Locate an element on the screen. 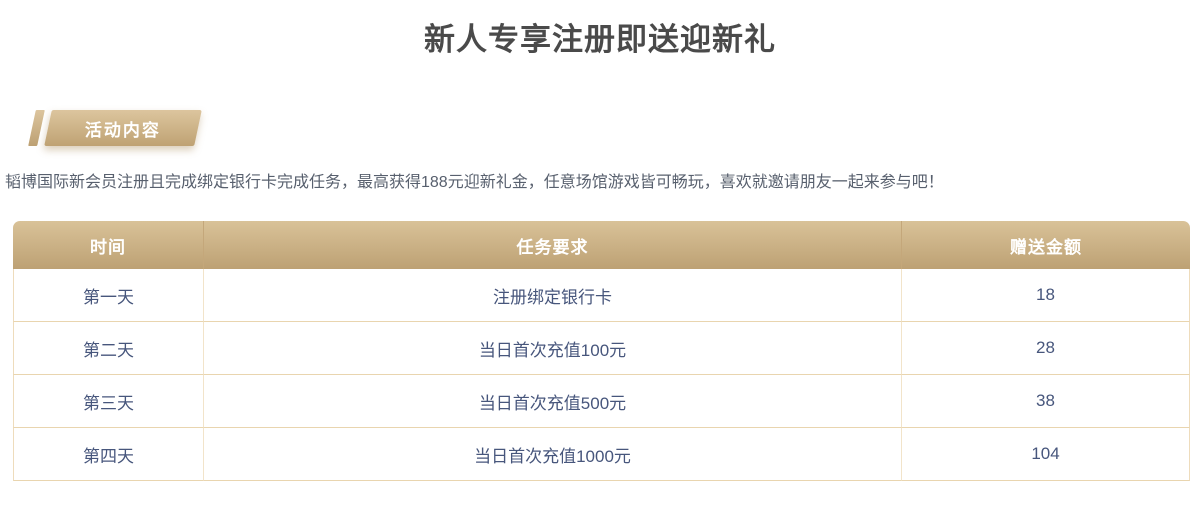 The height and width of the screenshot is (510, 1200). column-header-amount: 赠送金额 is located at coordinates (1045, 245).